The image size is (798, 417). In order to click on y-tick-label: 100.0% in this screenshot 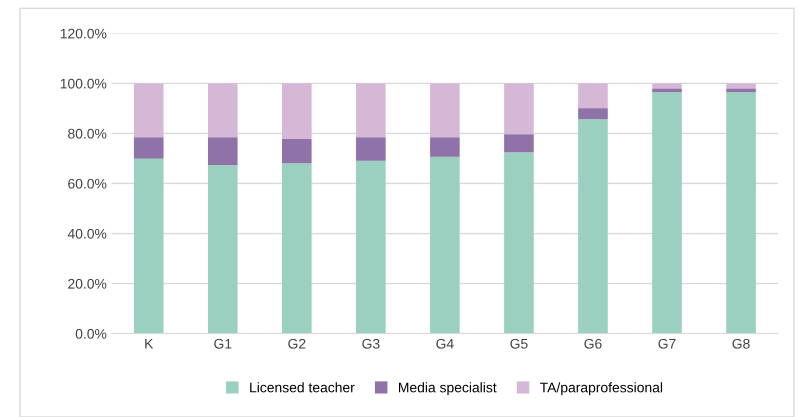, I will do `click(83, 83)`.